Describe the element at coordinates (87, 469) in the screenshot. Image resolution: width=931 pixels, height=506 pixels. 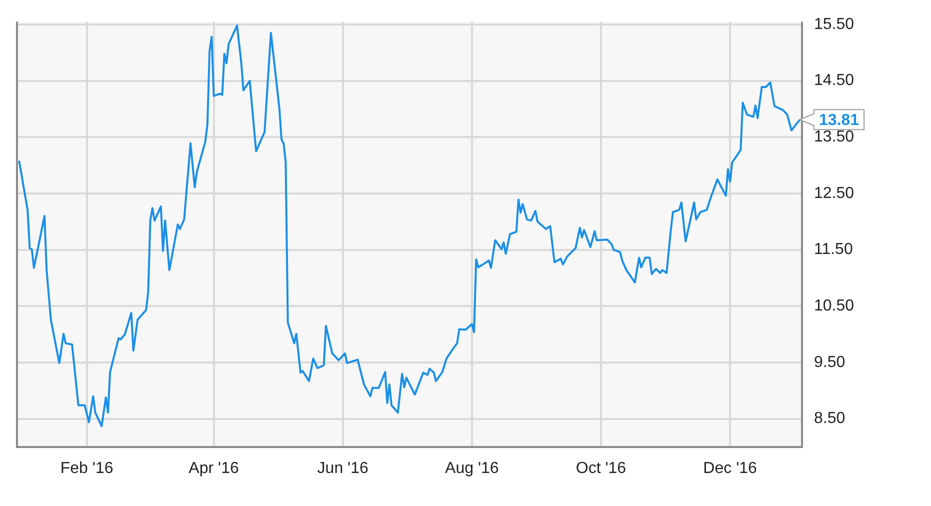
I see `x-tick-label: Feb '16` at that location.